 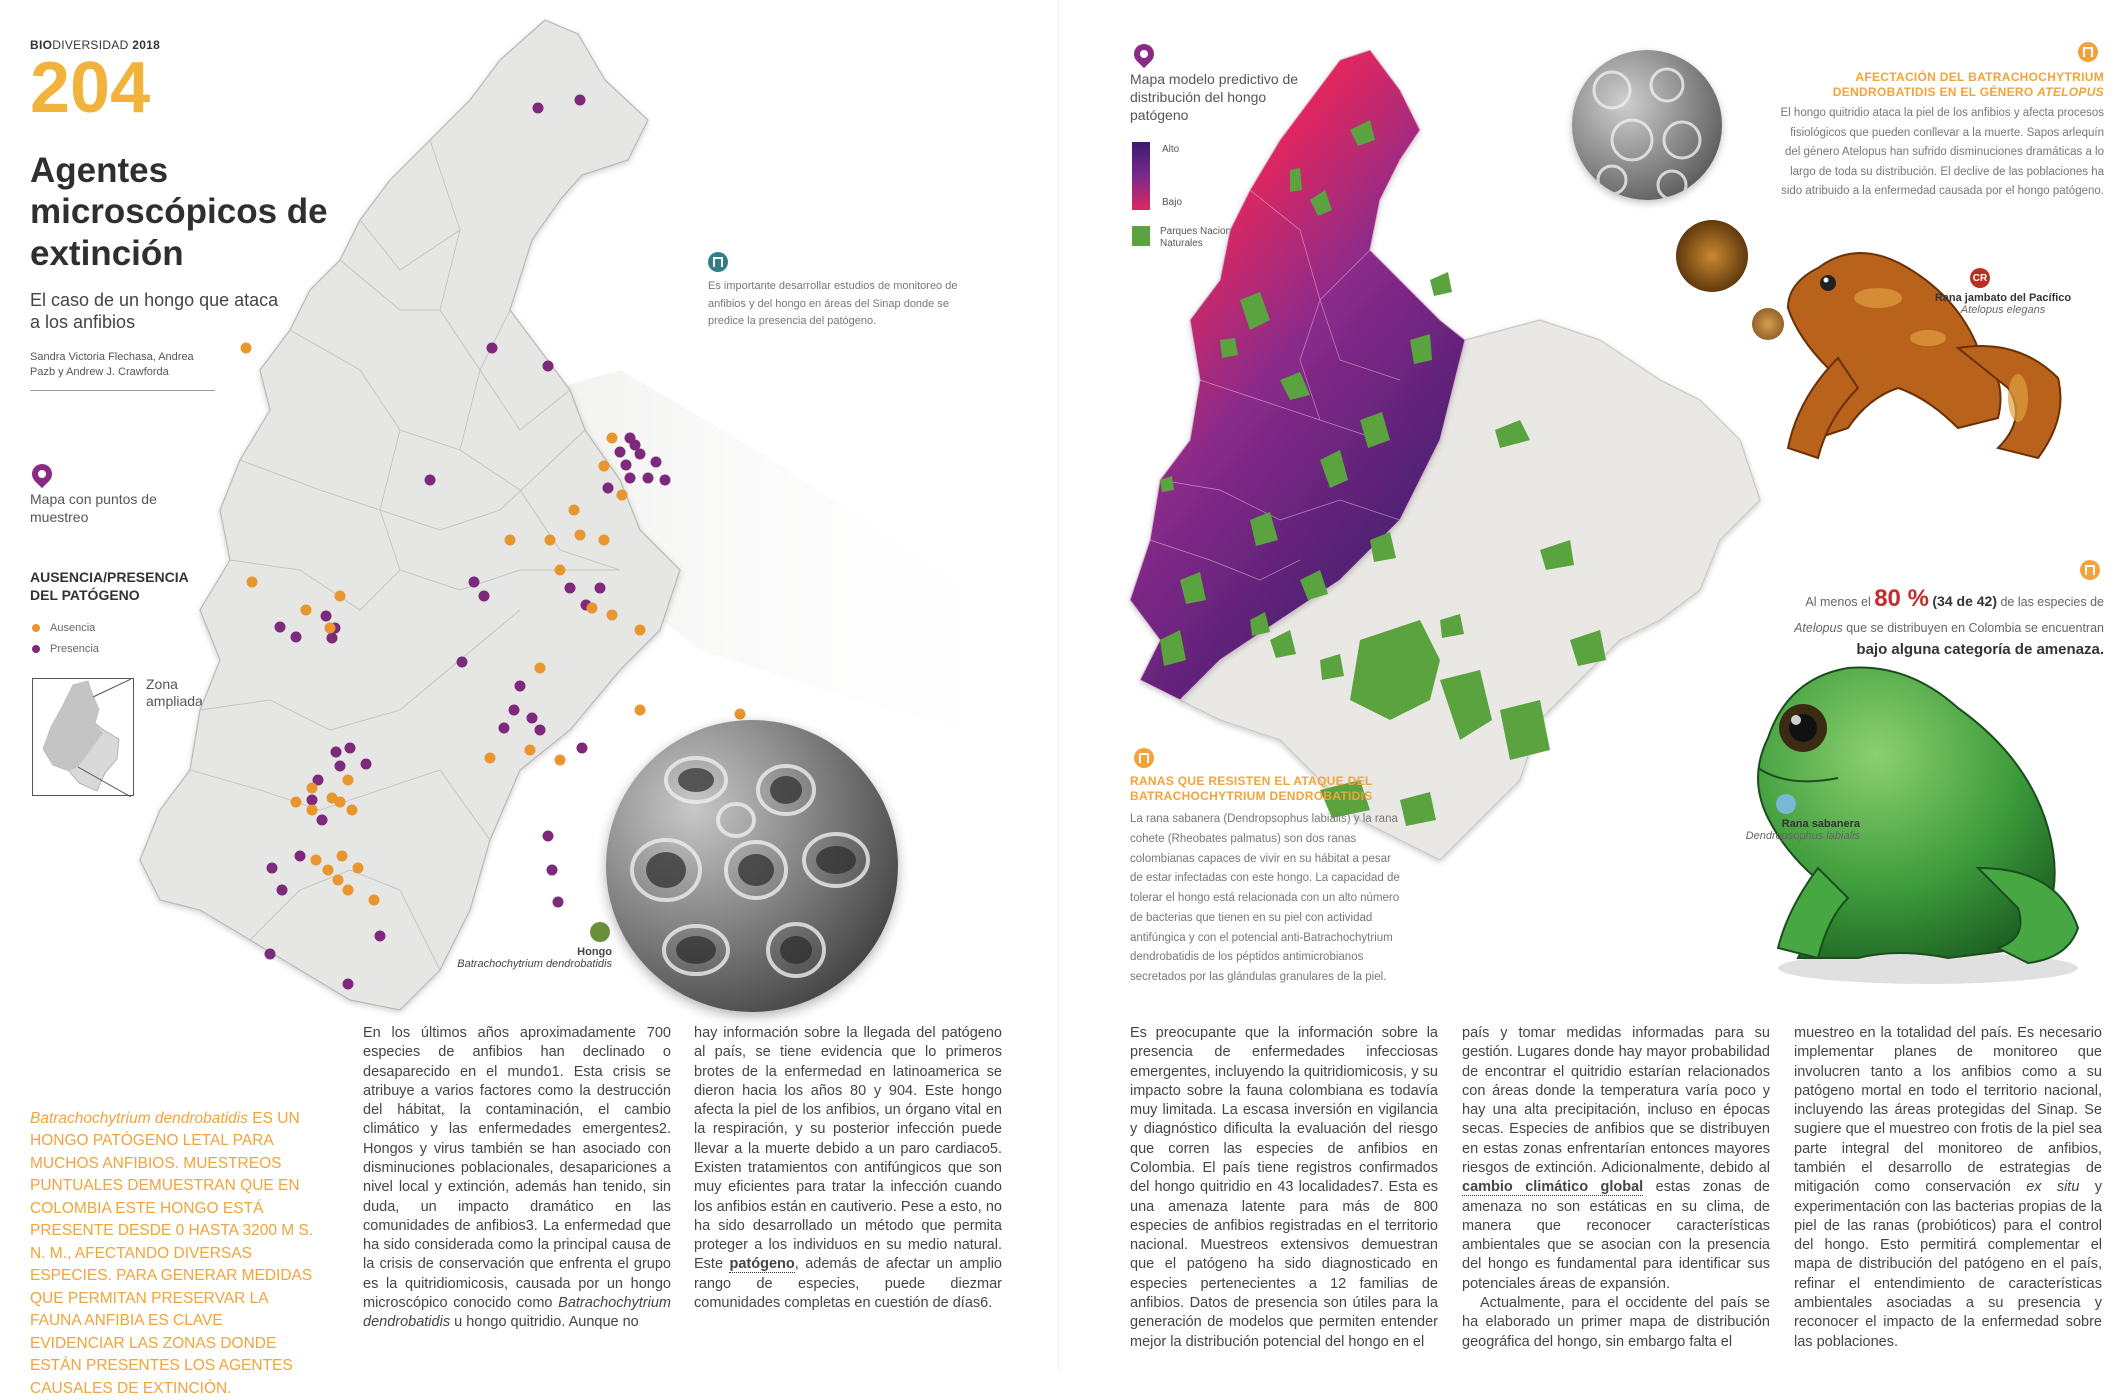 What do you see at coordinates (42, 474) in the screenshot?
I see `map-pin-icon` at bounding box center [42, 474].